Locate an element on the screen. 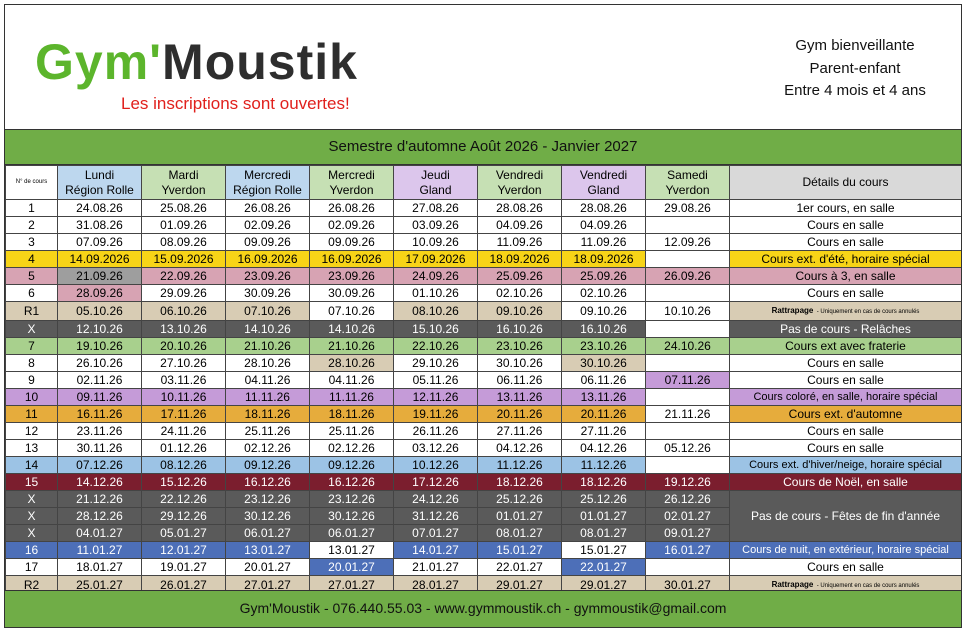 The image size is (966, 632). course-date: 29.09.26 is located at coordinates (183, 293).